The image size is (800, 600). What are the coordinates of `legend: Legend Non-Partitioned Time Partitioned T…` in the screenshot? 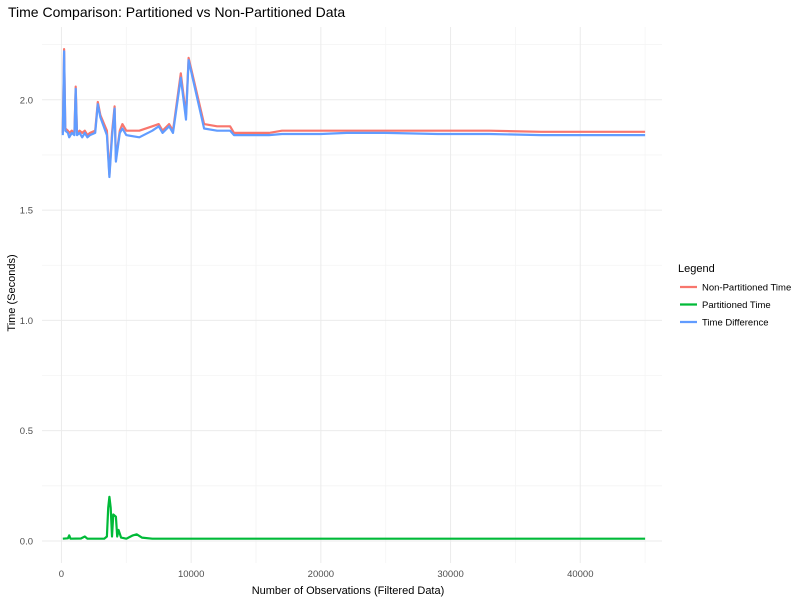 It's located at (734, 296).